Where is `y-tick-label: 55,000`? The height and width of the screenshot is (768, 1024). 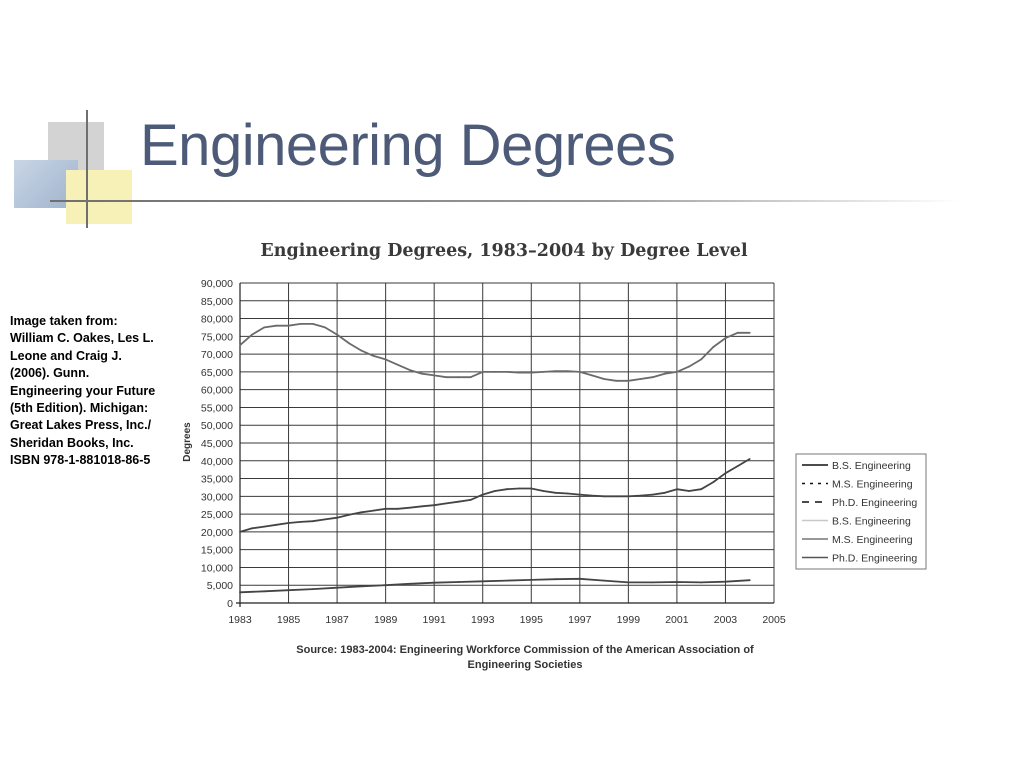
y-tick-label: 55,000 is located at coordinates (217, 408).